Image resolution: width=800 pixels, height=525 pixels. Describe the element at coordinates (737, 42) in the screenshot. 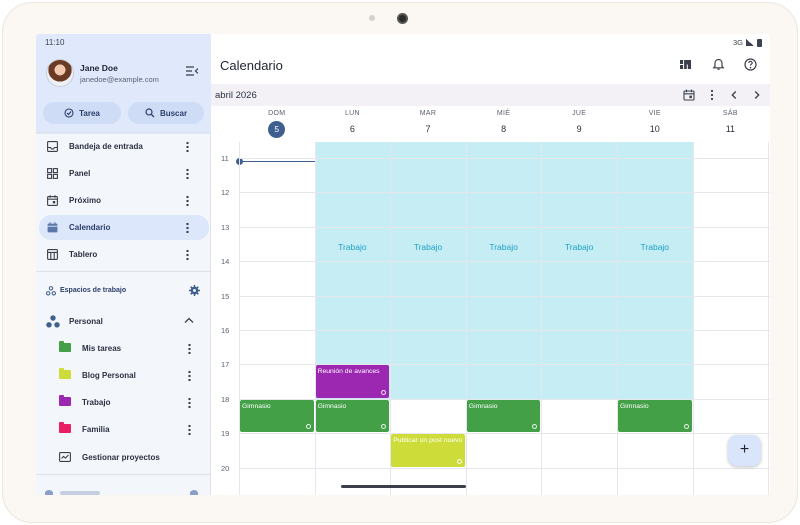

I see `network-label: 3G` at that location.